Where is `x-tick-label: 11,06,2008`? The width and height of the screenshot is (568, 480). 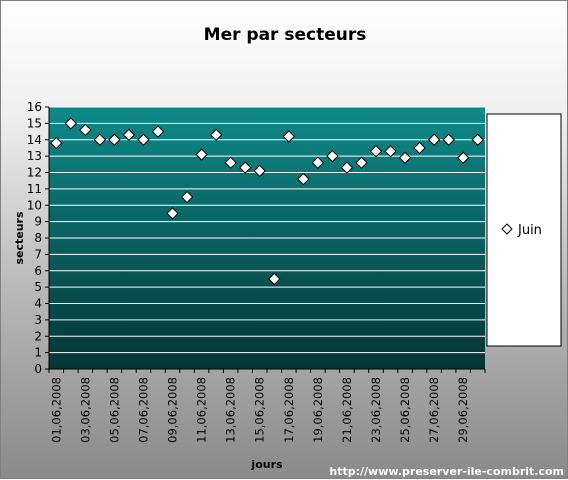
x-tick-label: 11,06,2008 is located at coordinates (202, 410).